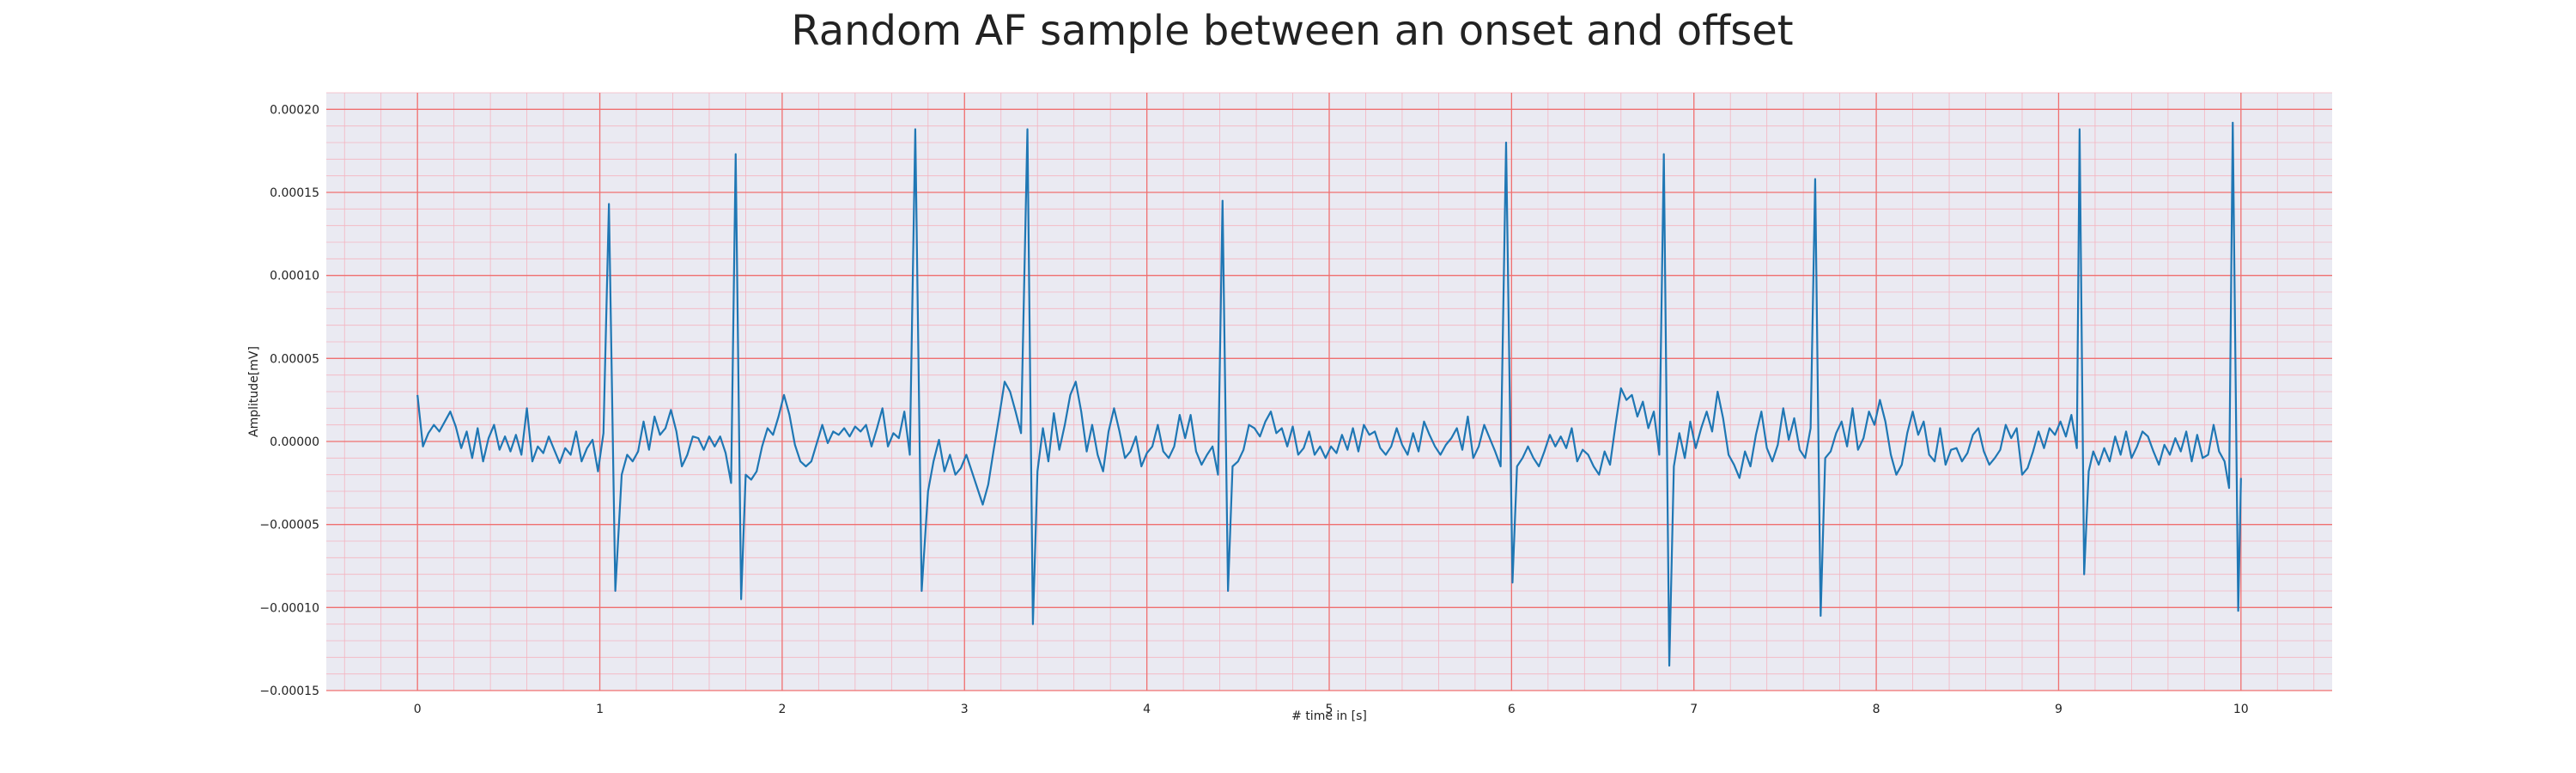 The image size is (2576, 773). What do you see at coordinates (294, 110) in the screenshot?
I see `y-tick-label: 0.00020` at bounding box center [294, 110].